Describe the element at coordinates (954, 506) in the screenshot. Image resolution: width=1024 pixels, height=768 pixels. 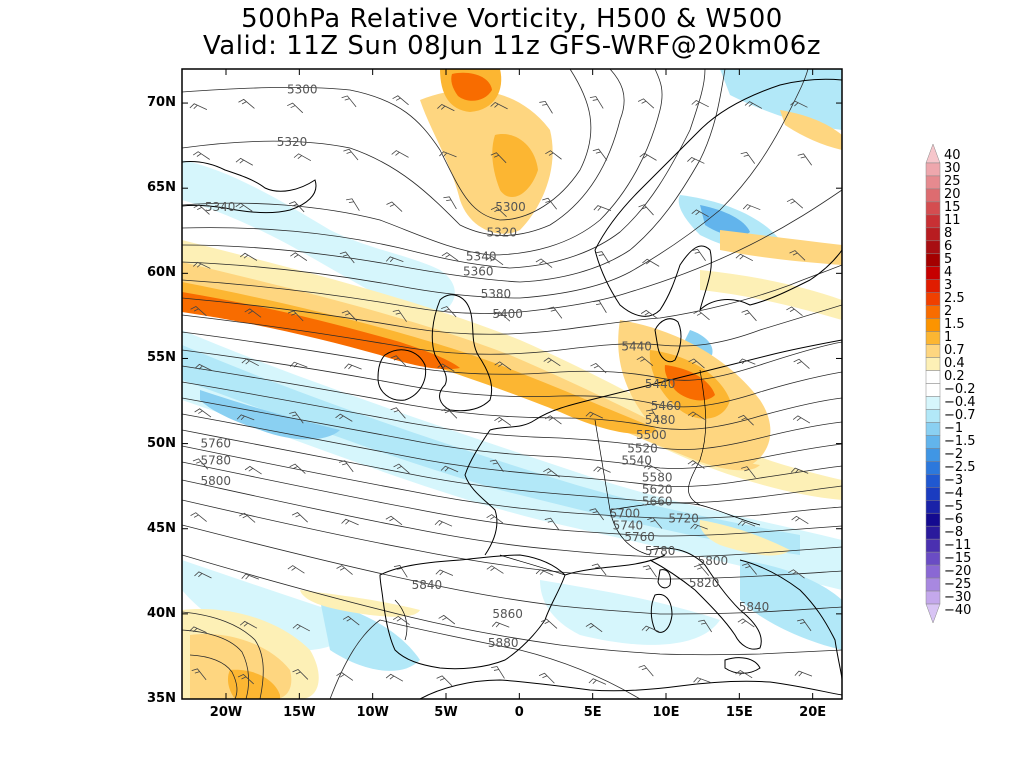
I see `colorbar-label: −5` at that location.